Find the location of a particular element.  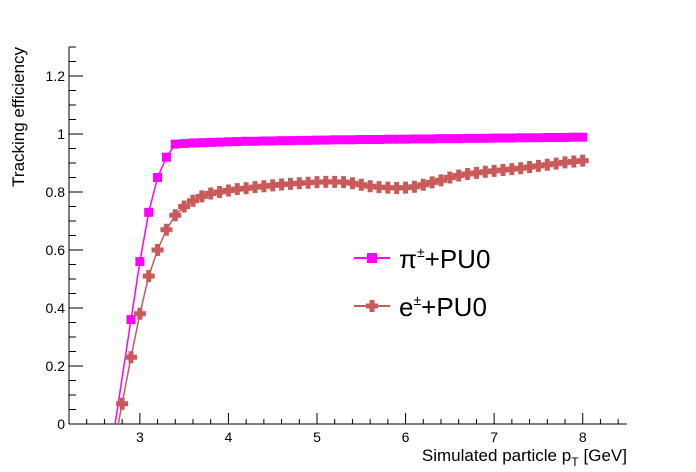

x-tick-label: 7 is located at coordinates (494, 437).